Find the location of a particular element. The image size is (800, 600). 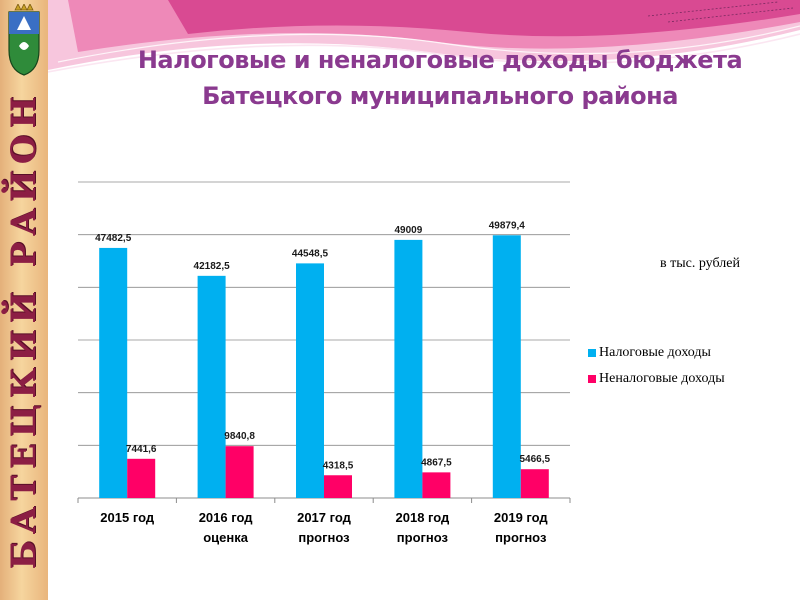

data-label: 47482,5 is located at coordinates (113, 238).